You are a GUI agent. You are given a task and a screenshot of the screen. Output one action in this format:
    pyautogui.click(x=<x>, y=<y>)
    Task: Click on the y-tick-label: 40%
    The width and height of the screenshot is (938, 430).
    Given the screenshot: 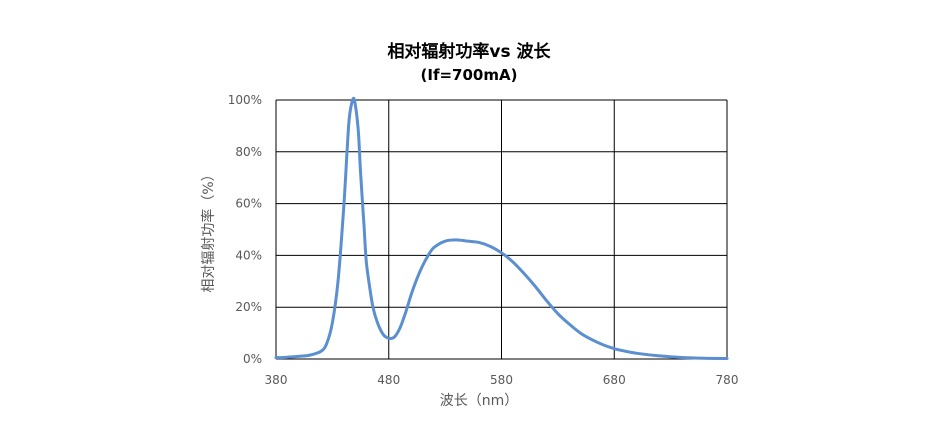 What is the action you would take?
    pyautogui.click(x=248, y=255)
    